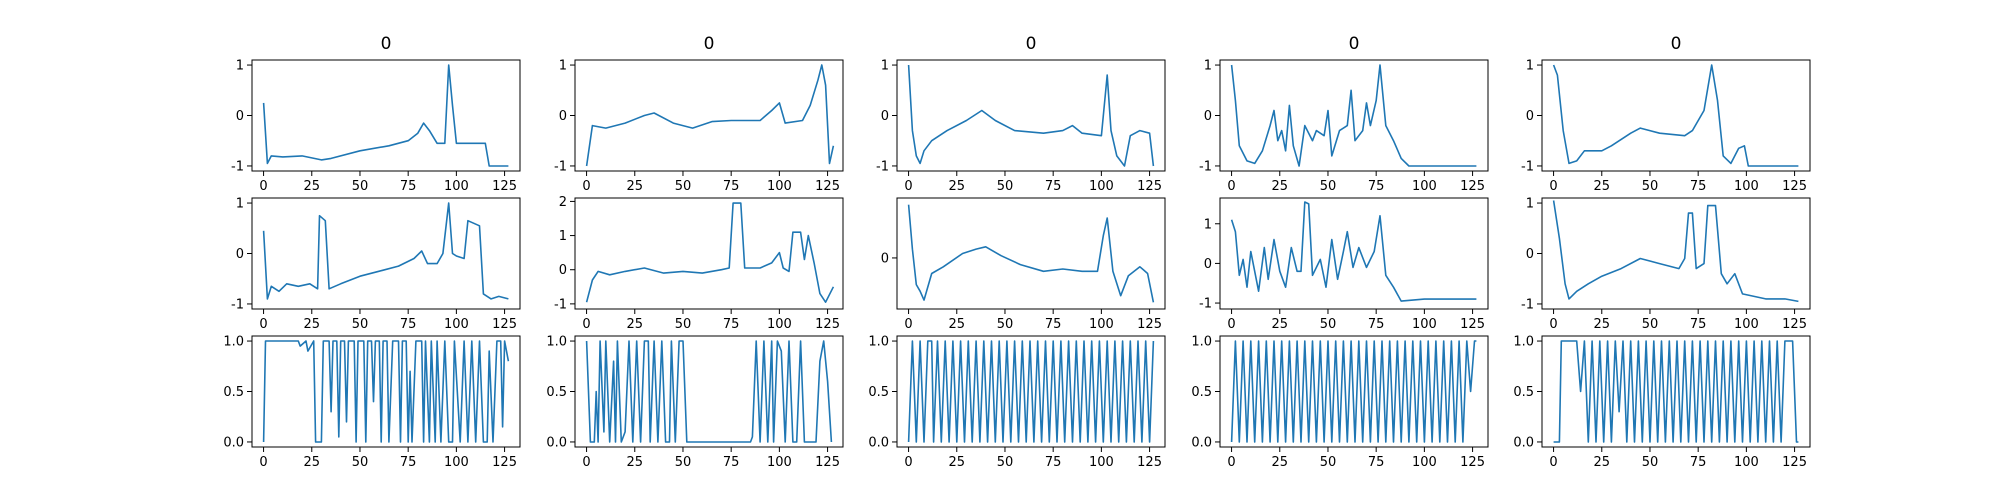  I want to click on subplot-r3-c5: 0 25 50 75 100 125 0.0 0.5 1.0, so click(1662, 402).